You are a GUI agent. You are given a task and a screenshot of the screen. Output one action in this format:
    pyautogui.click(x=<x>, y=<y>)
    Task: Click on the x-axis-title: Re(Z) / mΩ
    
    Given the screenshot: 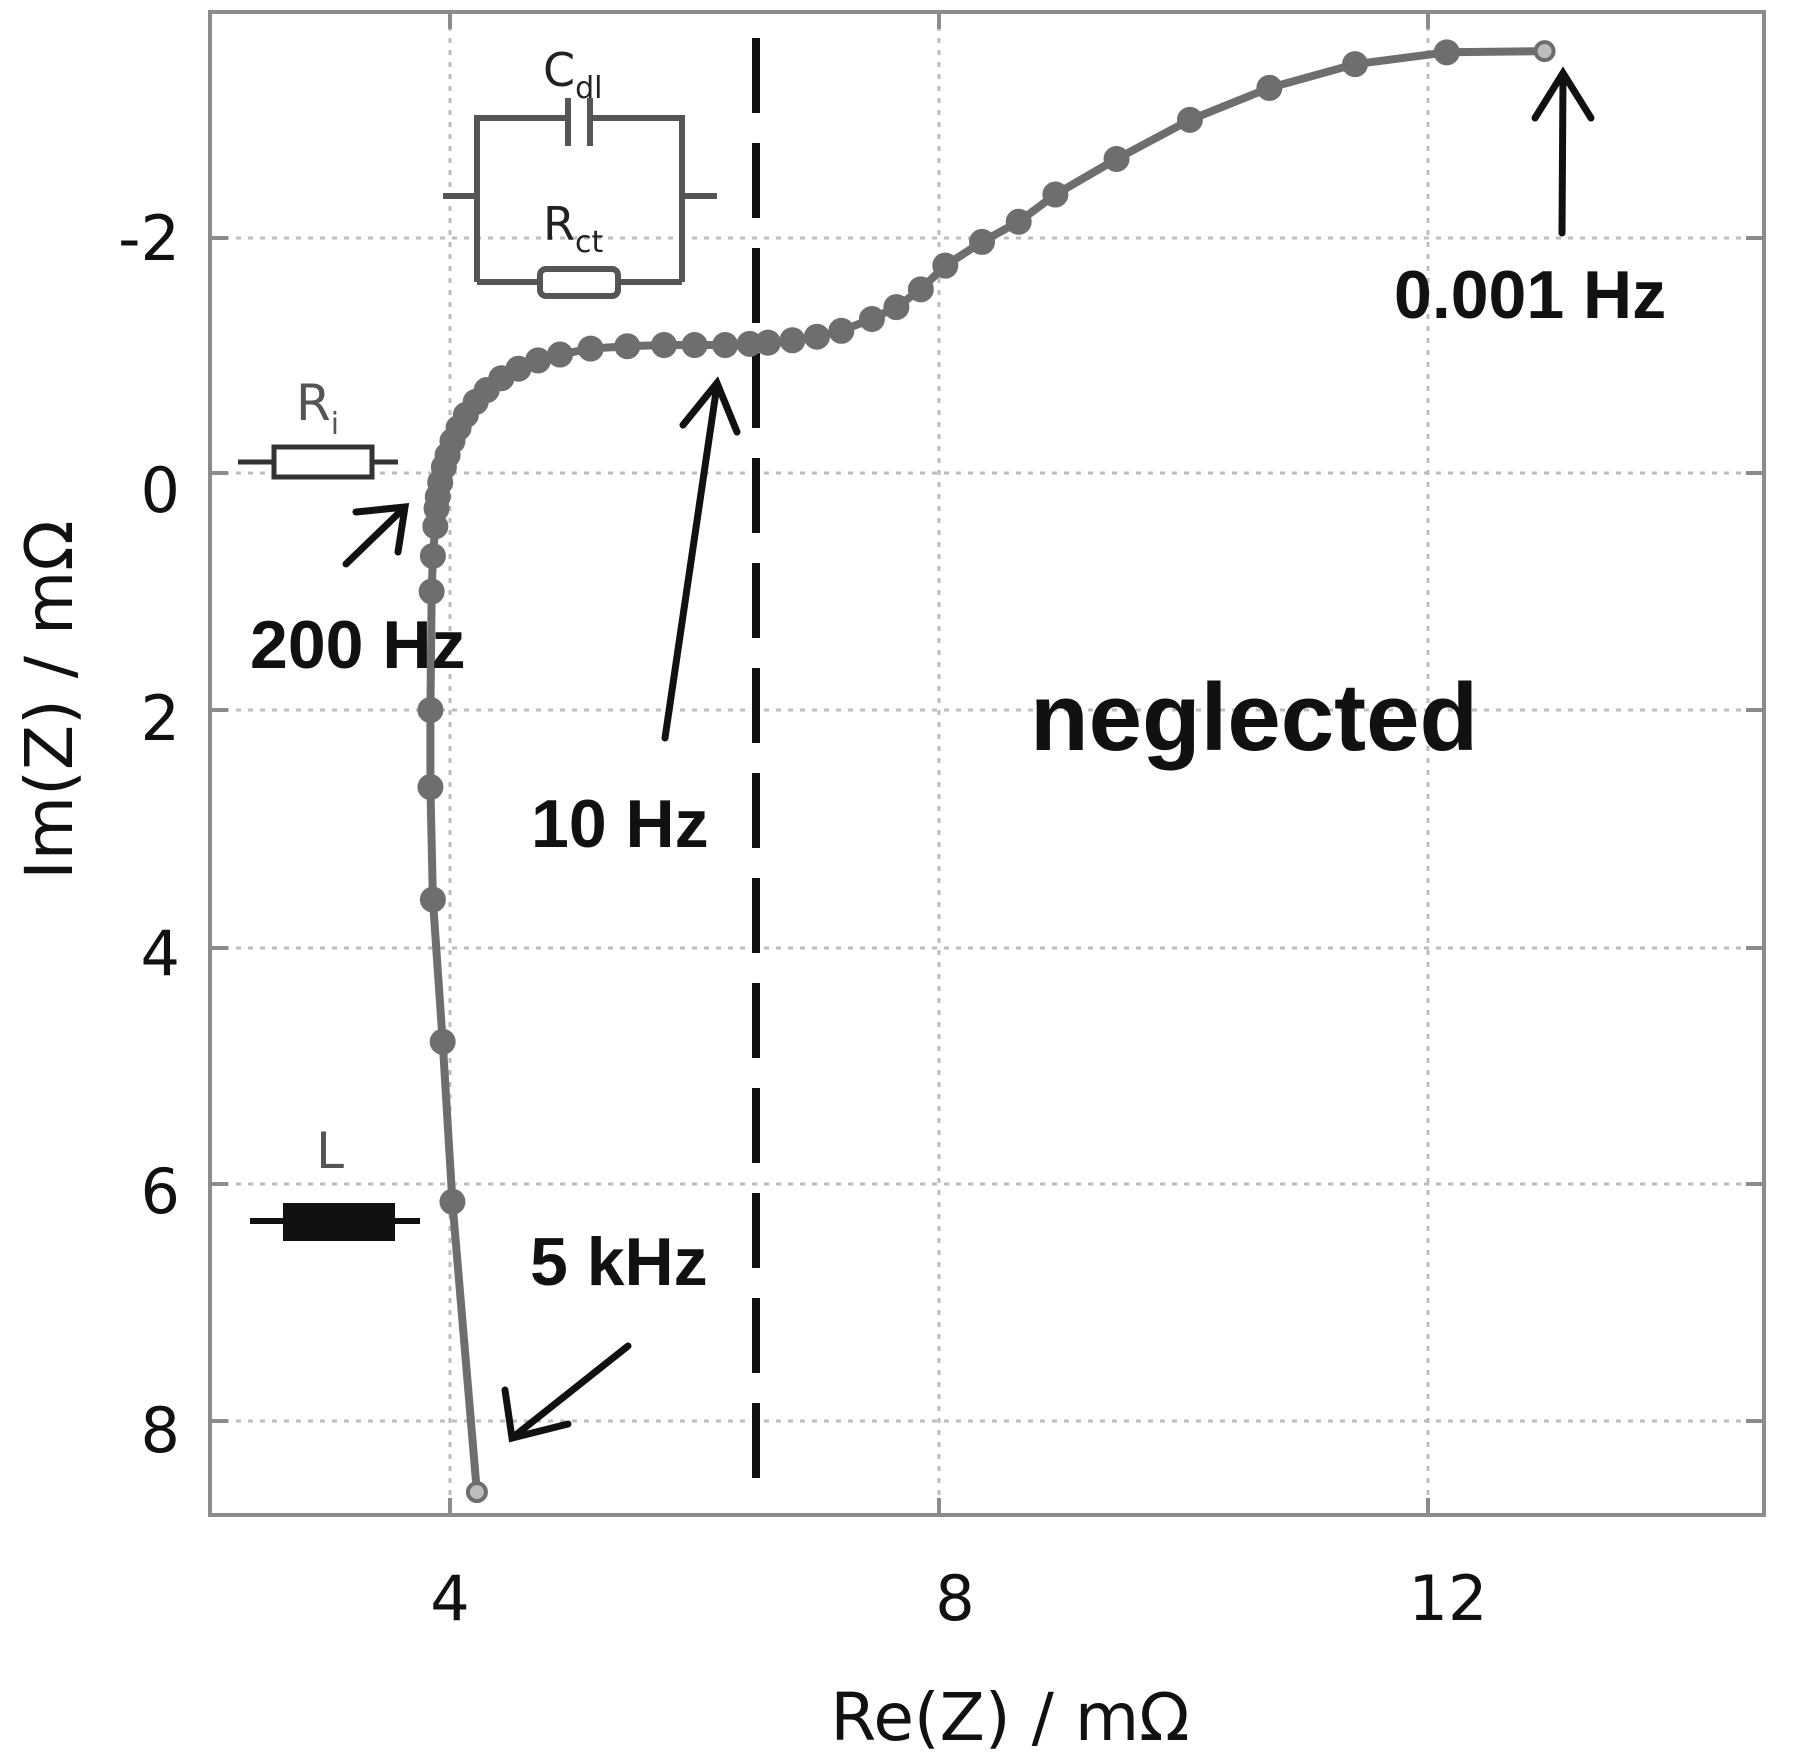 What is the action you would take?
    pyautogui.click(x=1009, y=1716)
    